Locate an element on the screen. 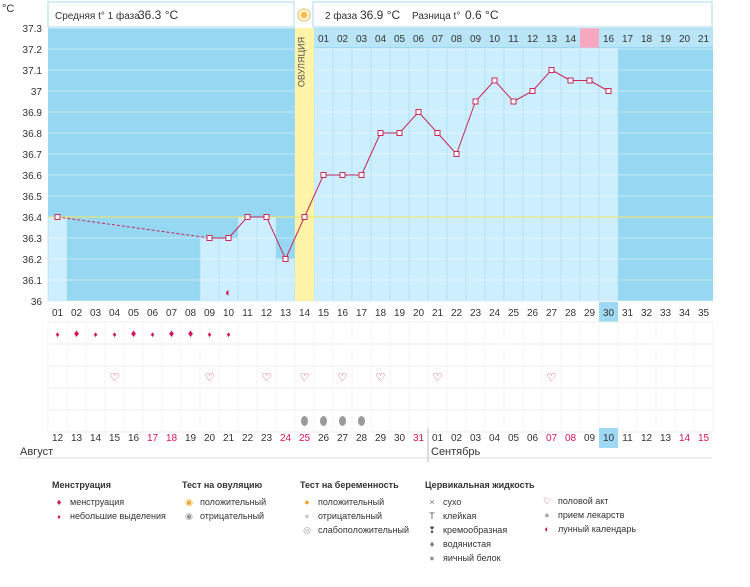  legend-item: ● прием лекарств is located at coordinates (588, 515).